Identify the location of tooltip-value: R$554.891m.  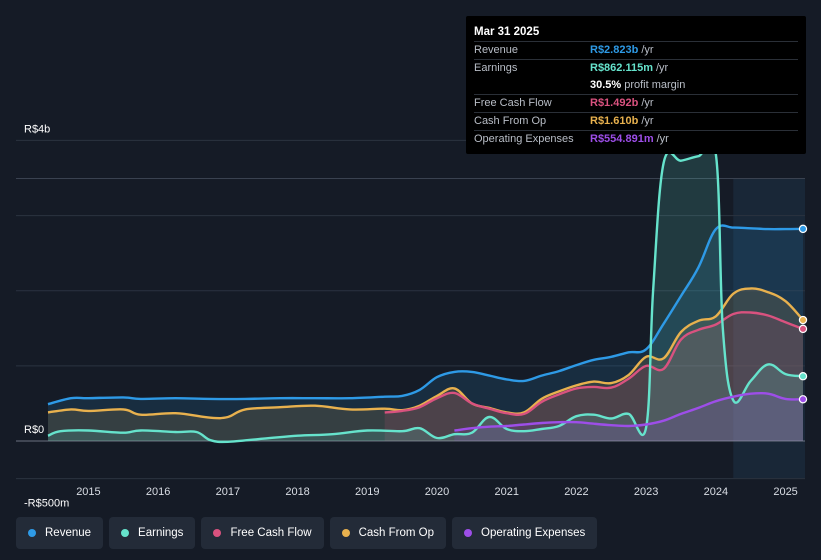
(622, 139).